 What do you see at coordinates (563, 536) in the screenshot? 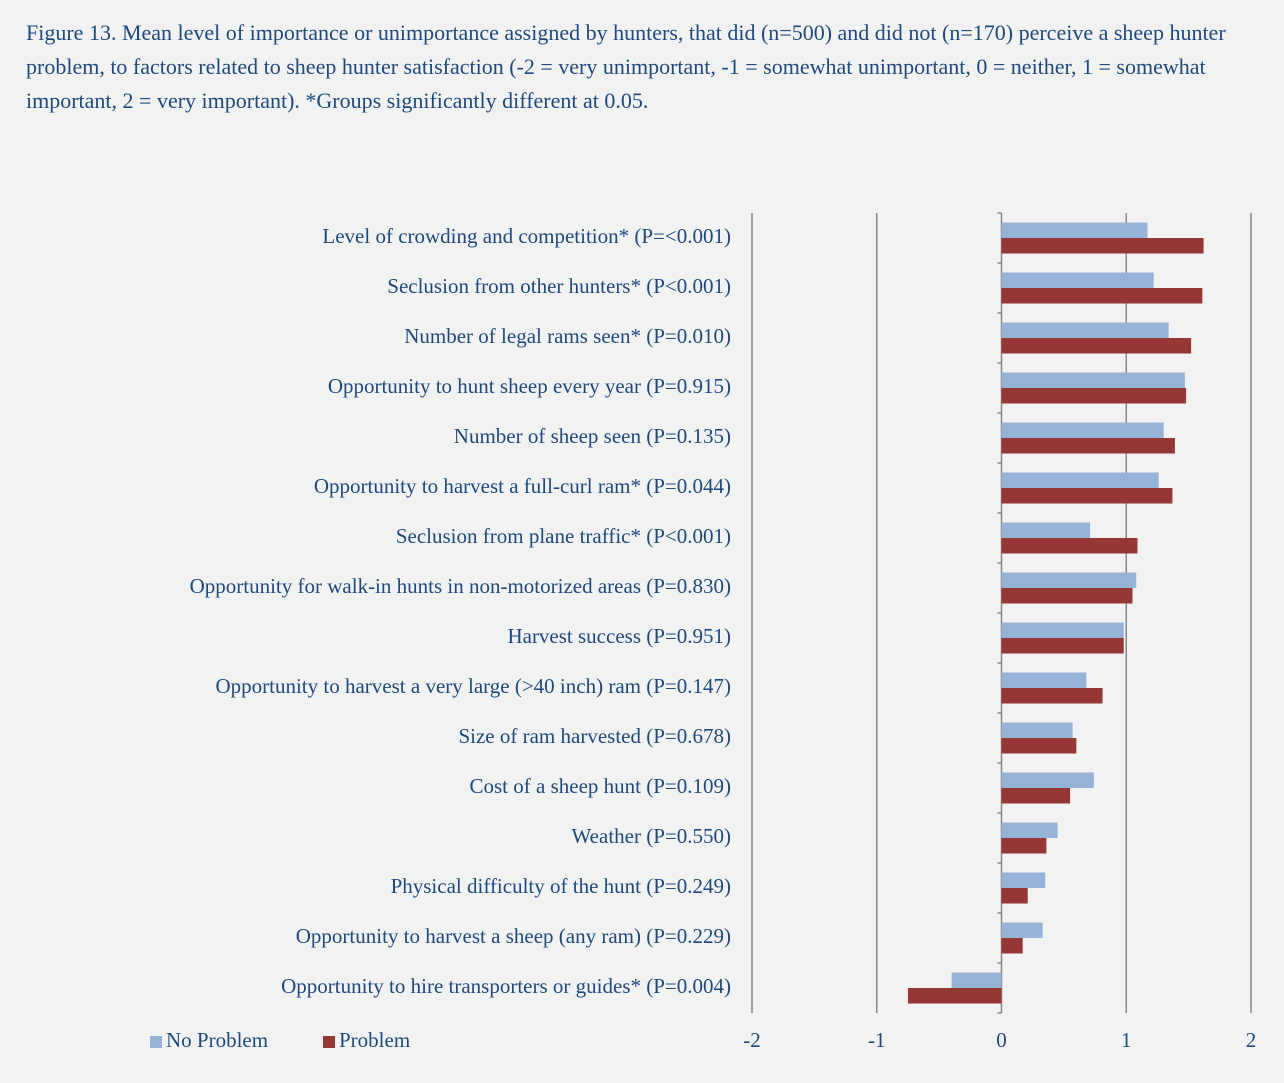
I see `y-tick-label: Seclusion from plane traffic* (P<0.001)` at bounding box center [563, 536].